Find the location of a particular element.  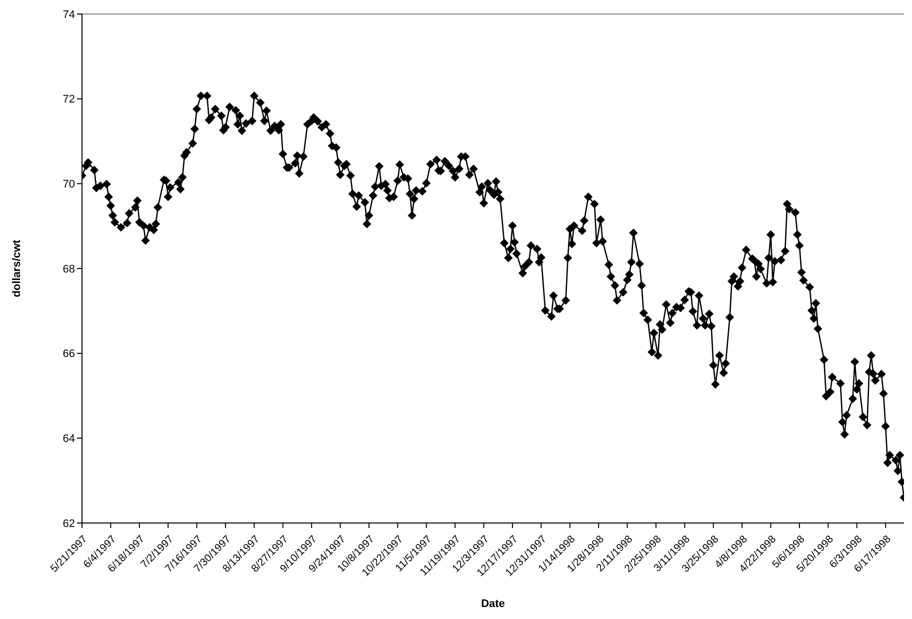

y-tick-label: 74 is located at coordinates (68, 14).